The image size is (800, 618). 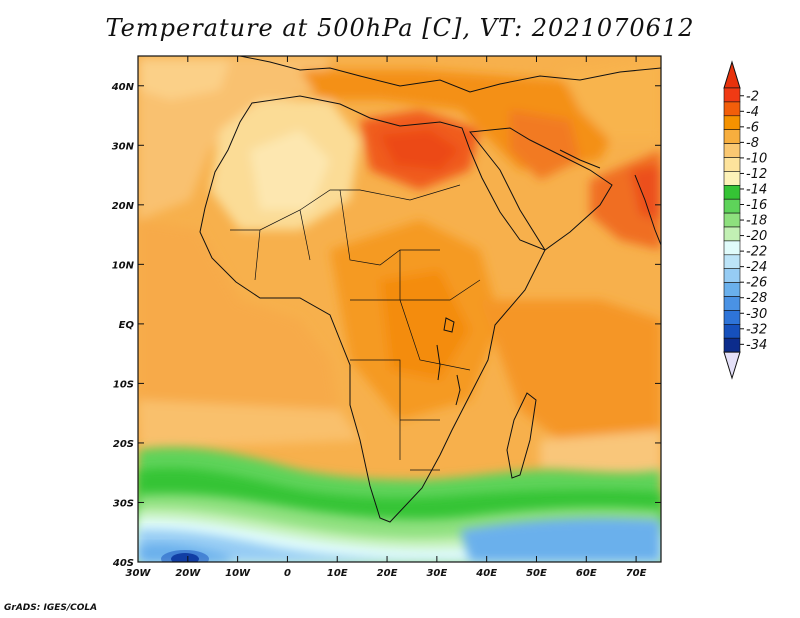 I want to click on lon-tick-label: 30W, so click(x=139, y=573).